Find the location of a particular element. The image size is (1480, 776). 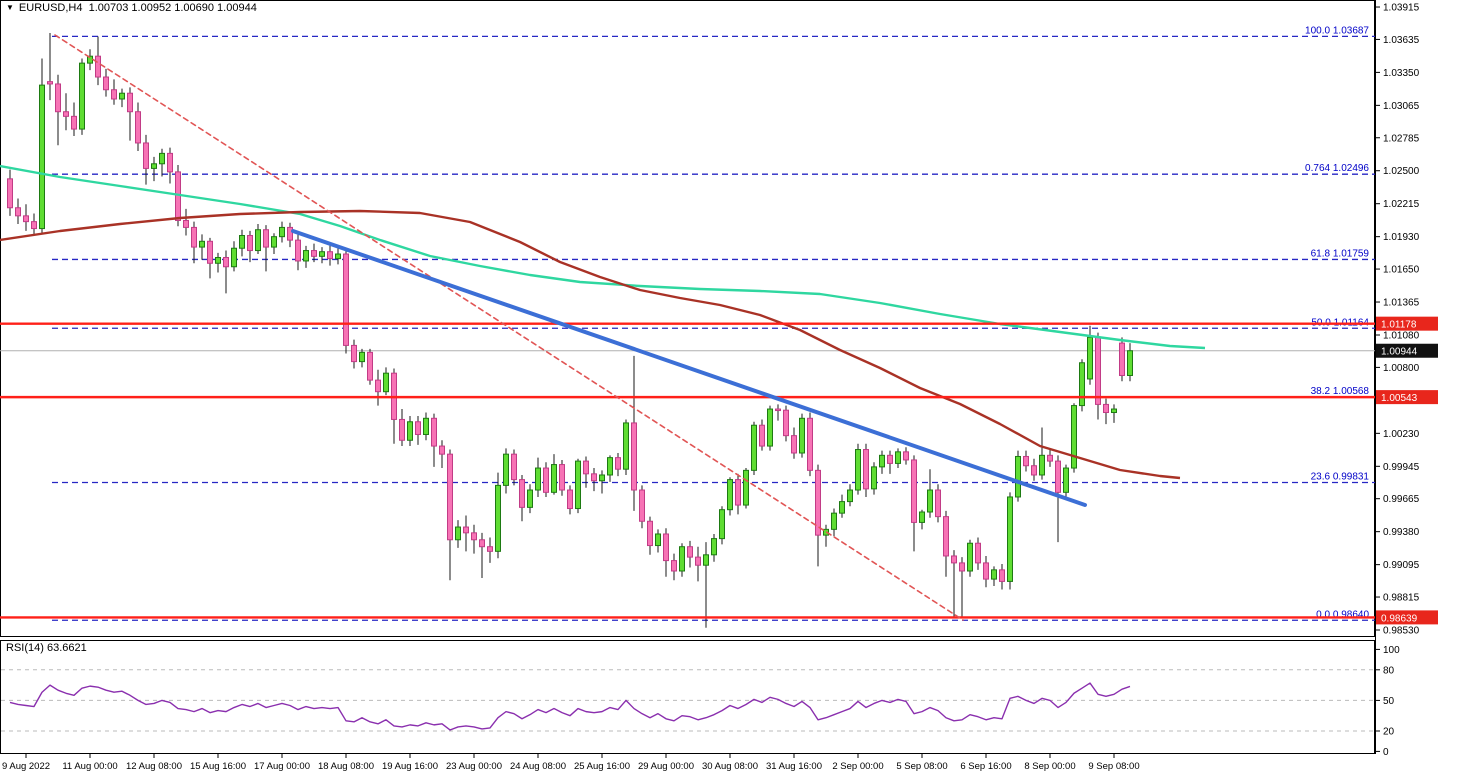

time-axis-label: 12 Aug 08:00 is located at coordinates (154, 766).